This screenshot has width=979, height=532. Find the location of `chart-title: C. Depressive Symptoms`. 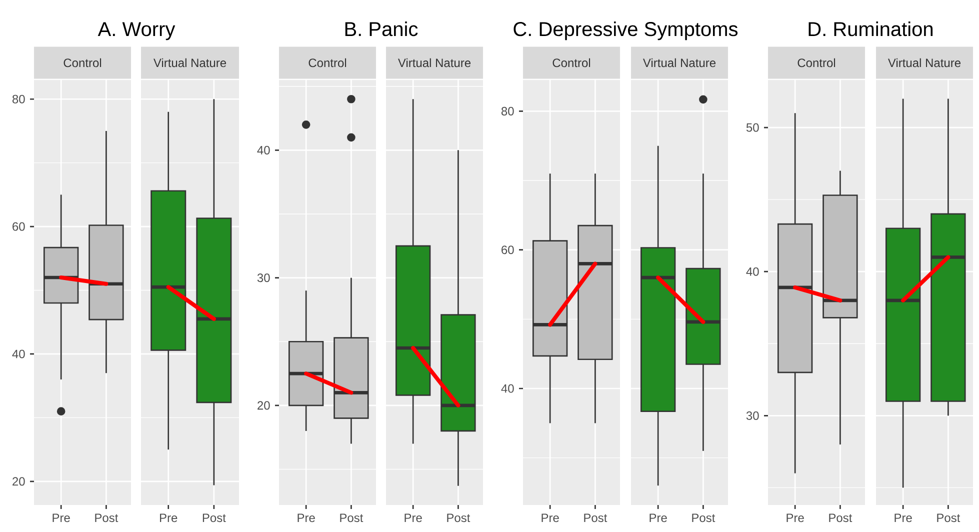

chart-title: C. Depressive Symptoms is located at coordinates (626, 31).